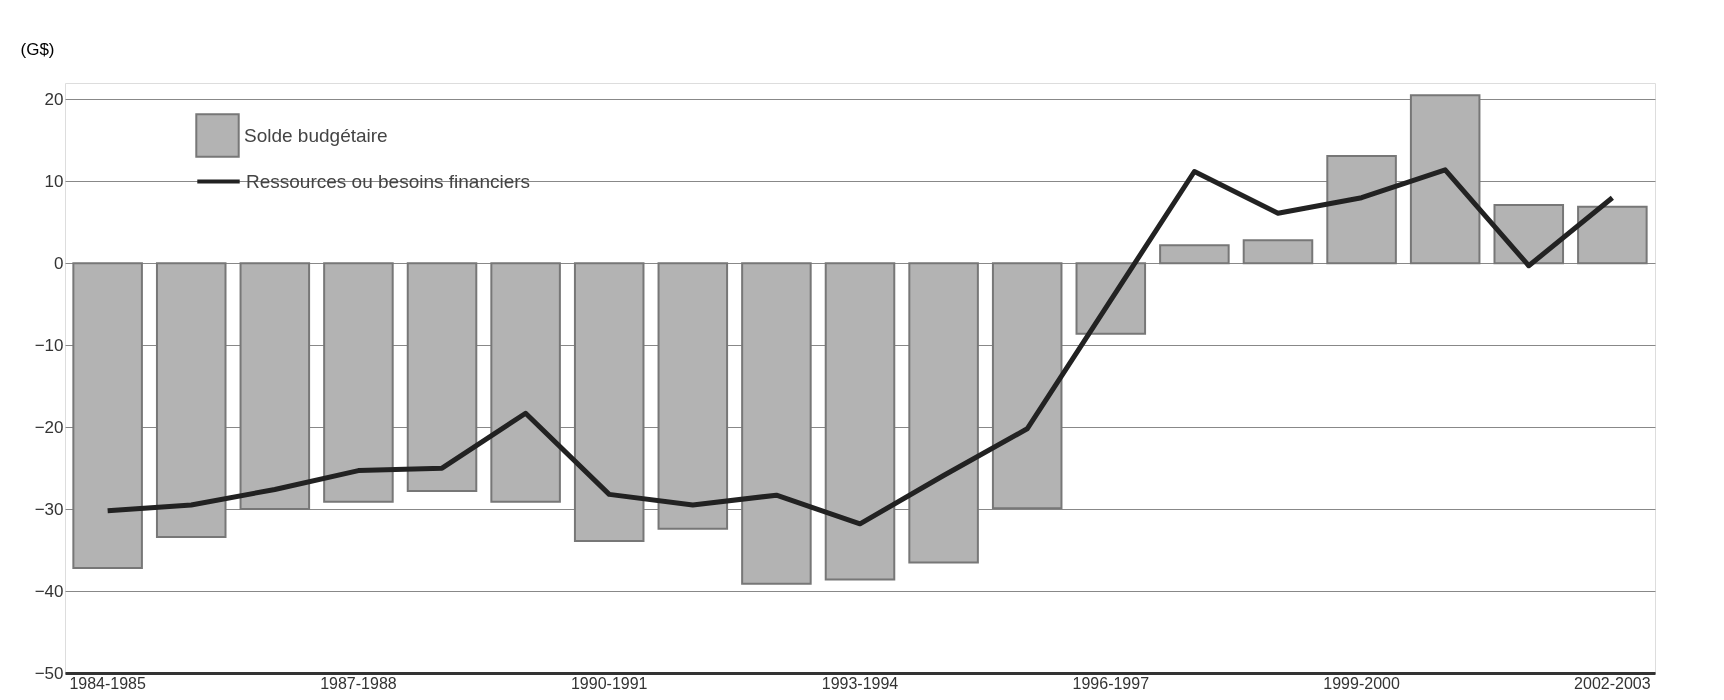 This screenshot has height=700, width=1724. Describe the element at coordinates (49, 673) in the screenshot. I see `y-tick-label: −50` at that location.